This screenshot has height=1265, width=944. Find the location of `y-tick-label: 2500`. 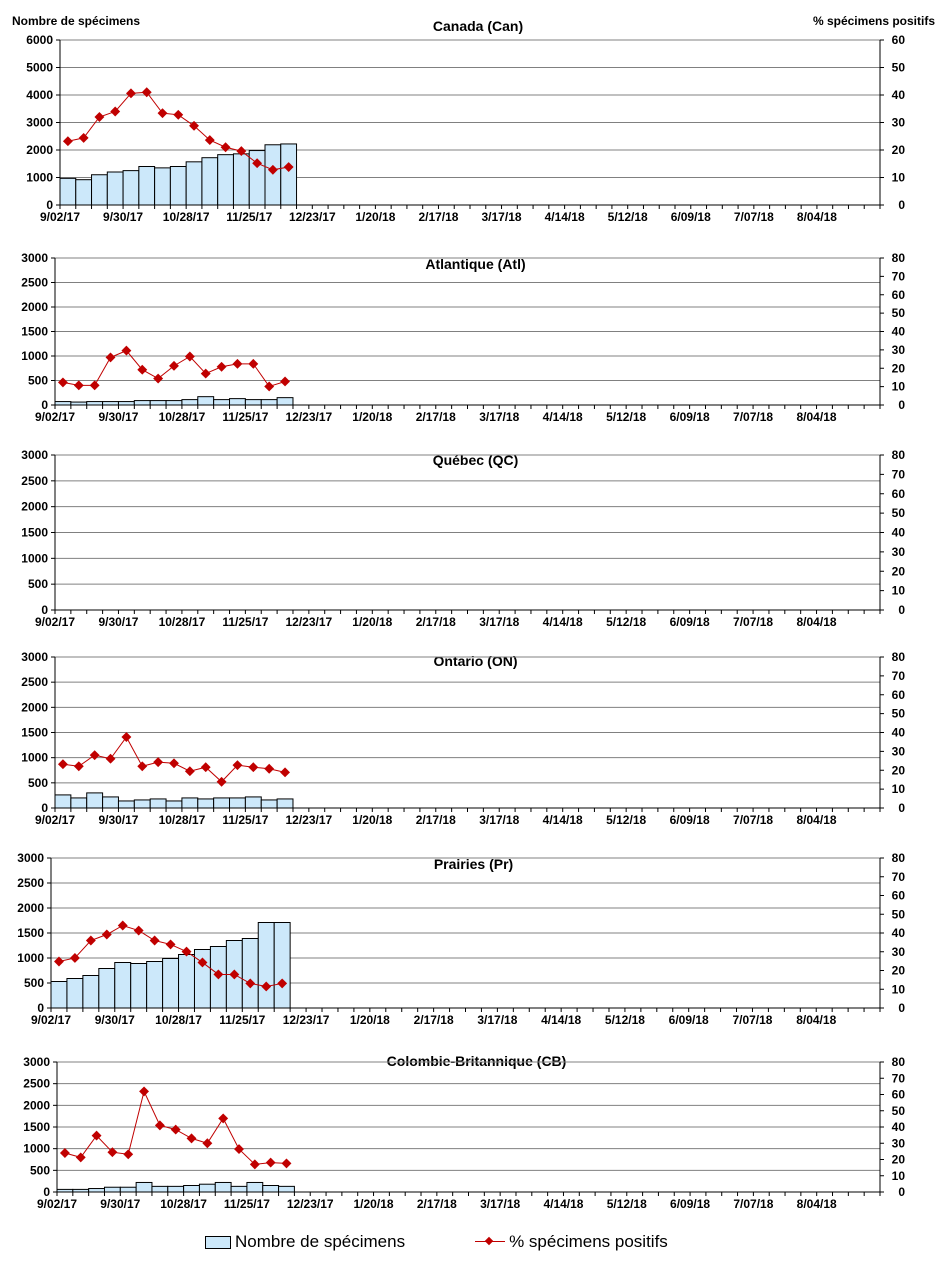

y-tick-label: 2500 is located at coordinates (34, 682).